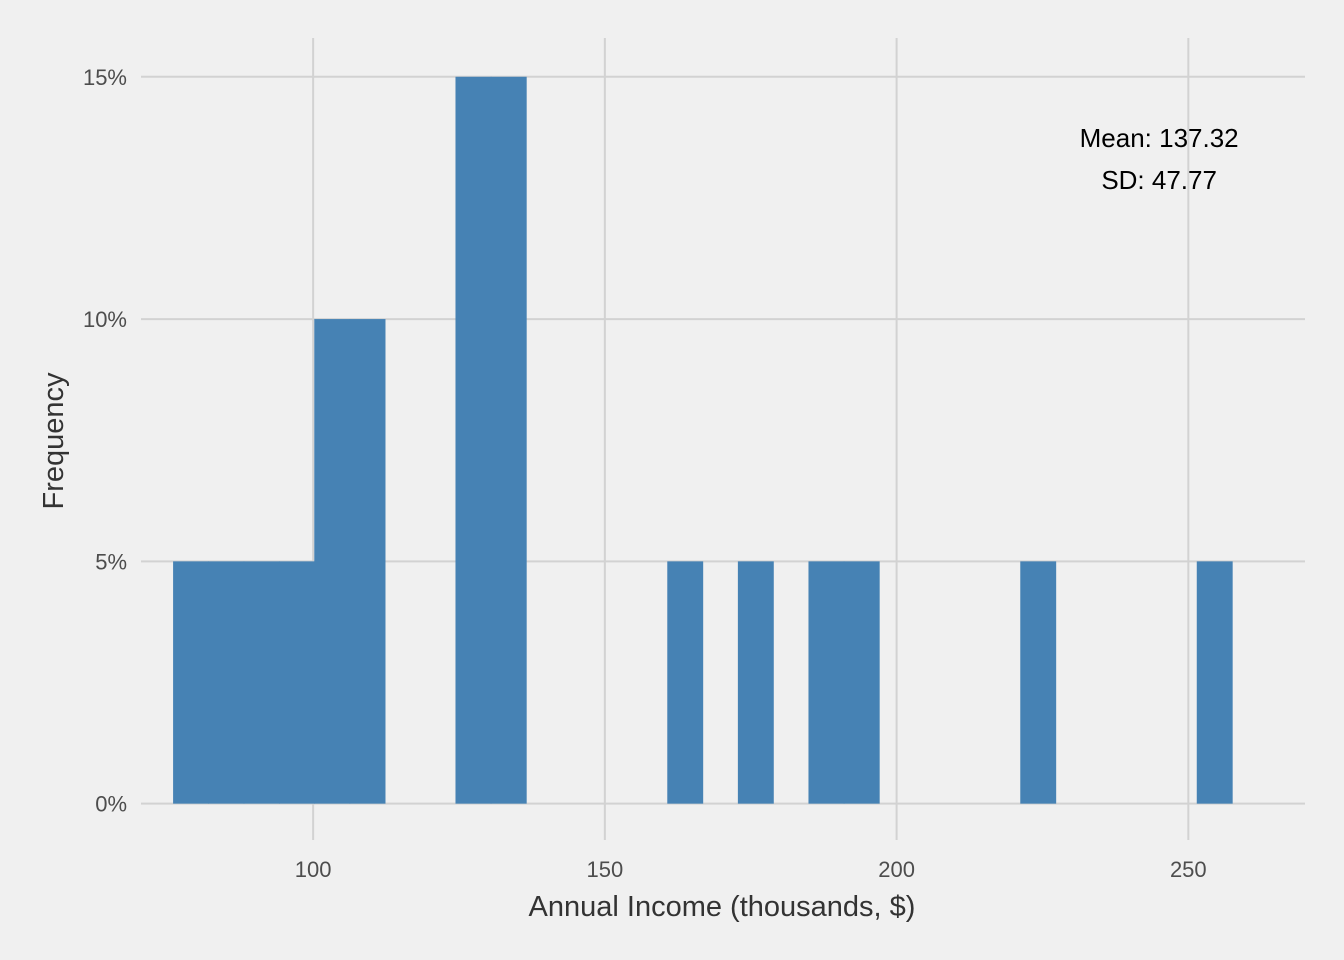 The width and height of the screenshot is (1344, 960). Describe the element at coordinates (105, 319) in the screenshot. I see `y-tick-label: 10%` at that location.